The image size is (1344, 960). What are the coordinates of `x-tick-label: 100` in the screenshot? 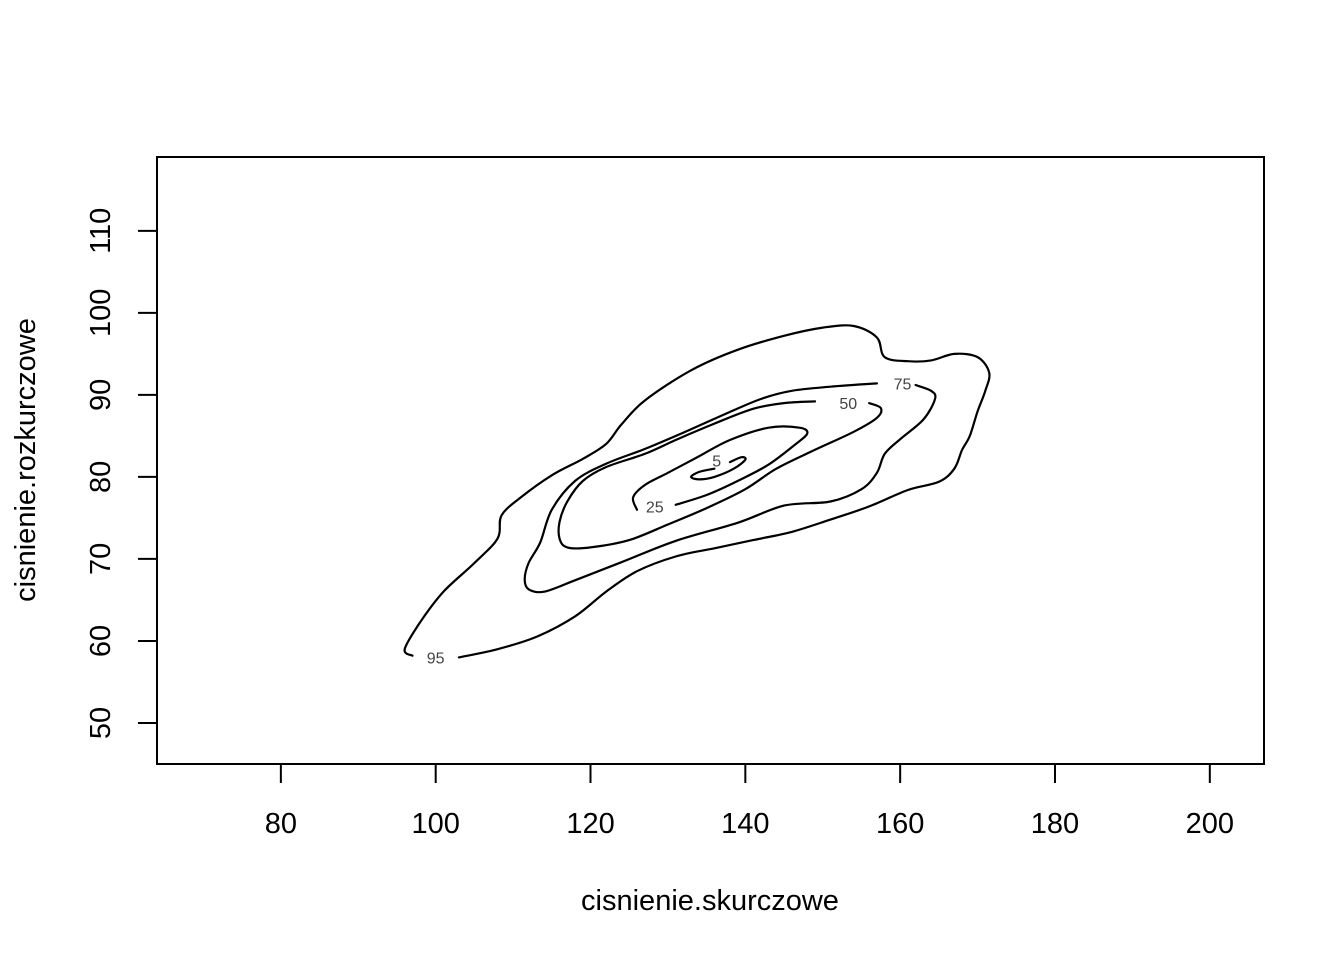 It's located at (435, 824).